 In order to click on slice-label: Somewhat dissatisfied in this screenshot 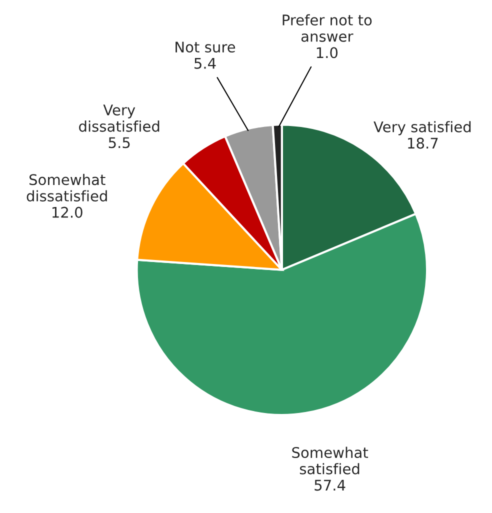, I will do `click(66, 188)`.